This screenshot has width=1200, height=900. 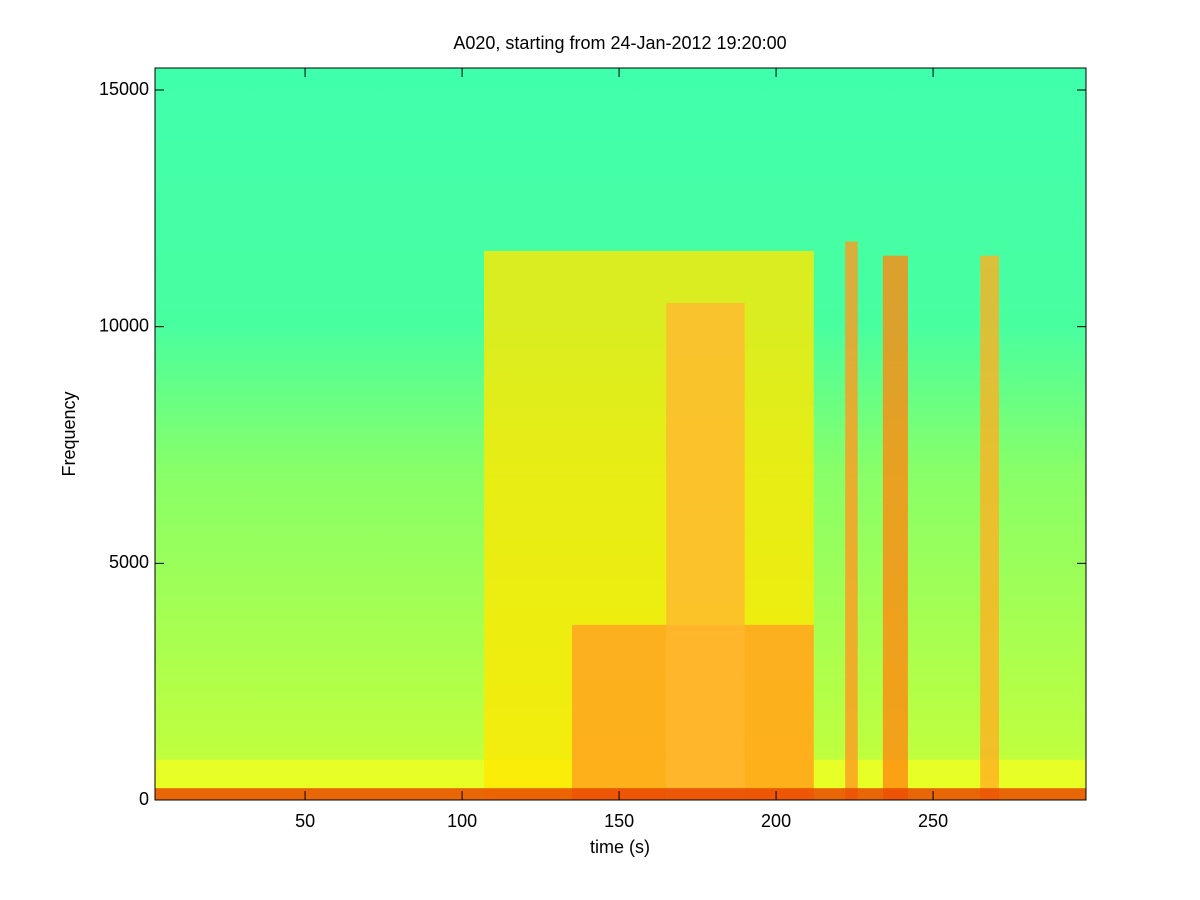 What do you see at coordinates (776, 821) in the screenshot?
I see `x-tick-label: 200` at bounding box center [776, 821].